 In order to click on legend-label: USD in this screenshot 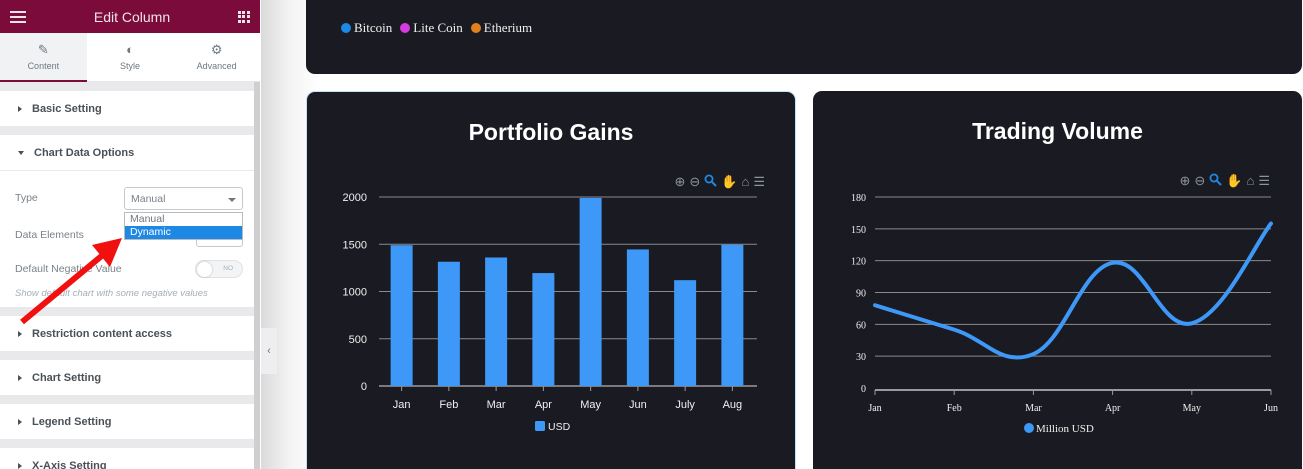, I will do `click(559, 427)`.